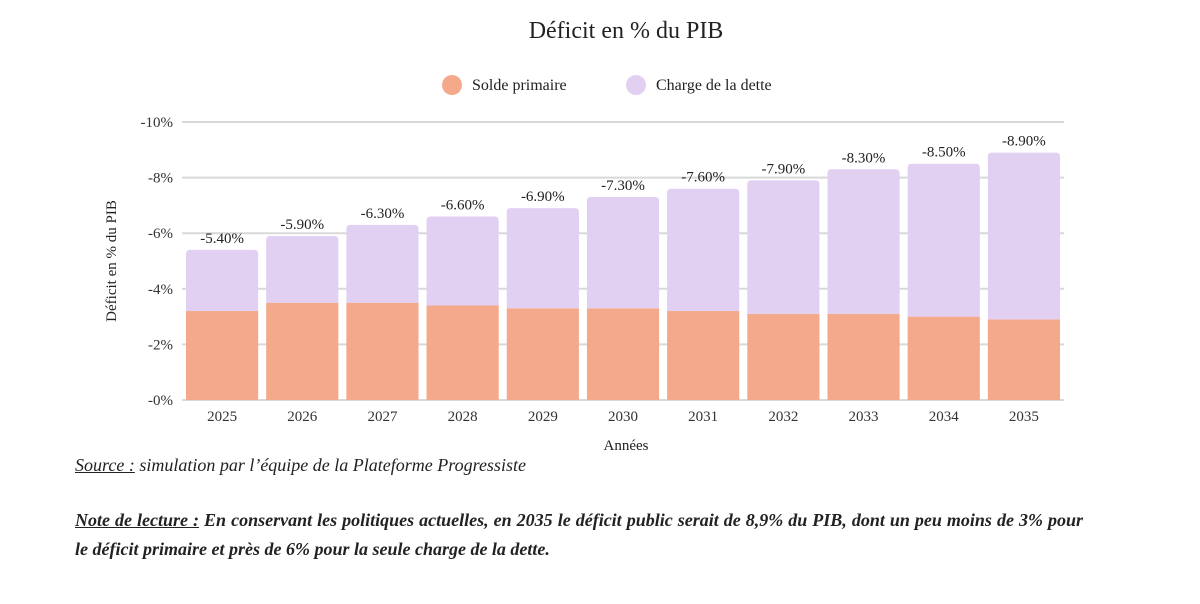  I want to click on y-tick-label: -0%, so click(160, 401).